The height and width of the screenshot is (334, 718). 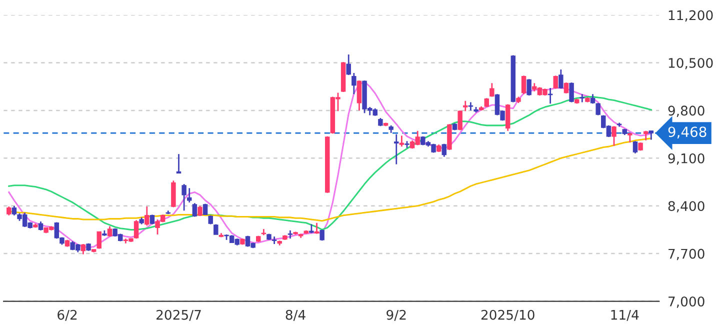 What do you see at coordinates (686, 302) in the screenshot?
I see `y-tick-label: 7,000` at bounding box center [686, 302].